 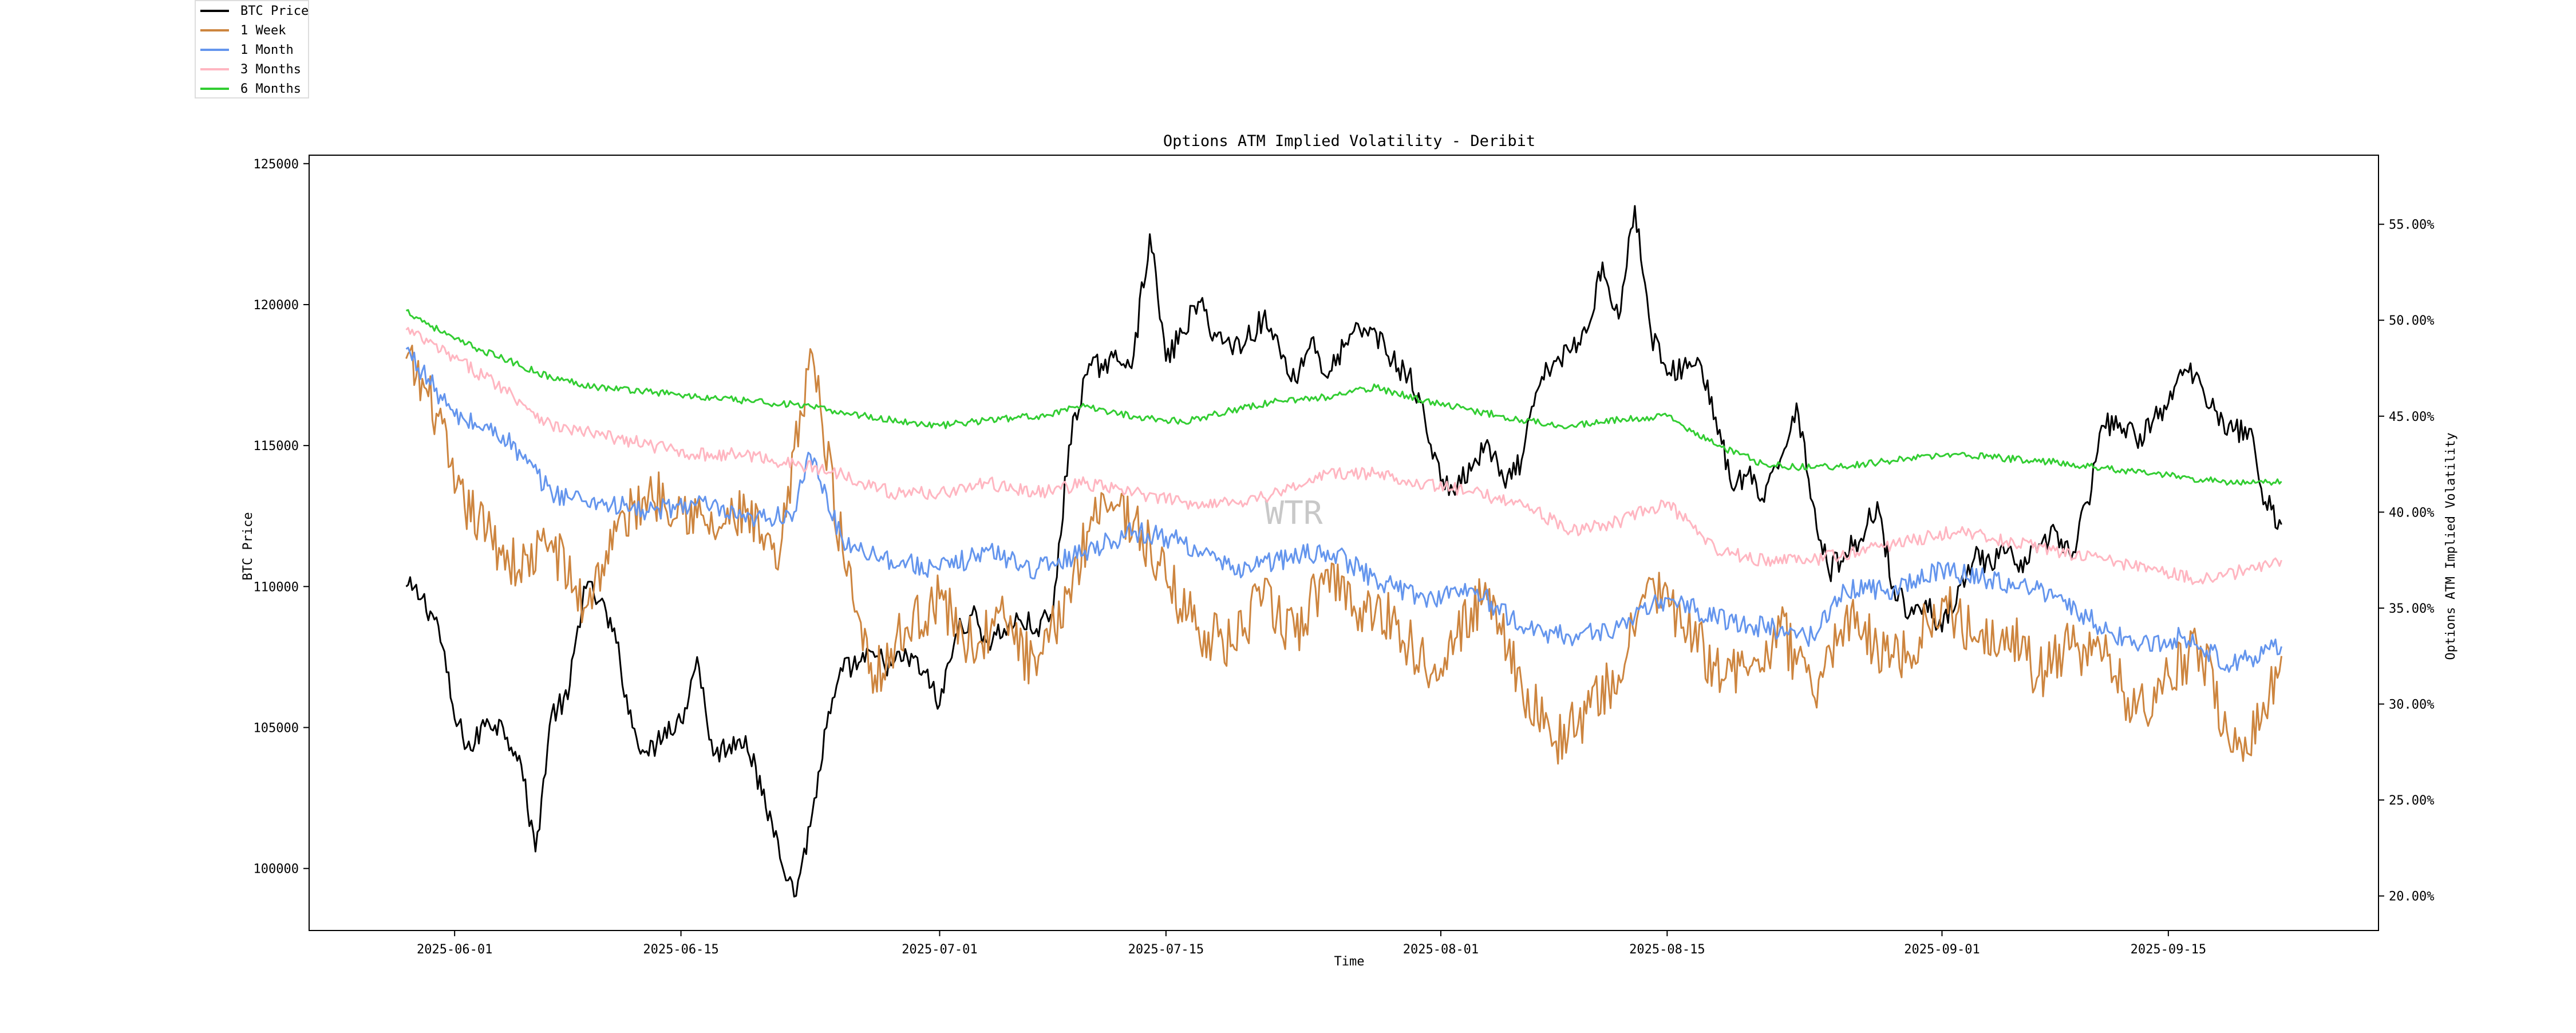 I want to click on y-right-tick-label: 25.00%, so click(x=2411, y=801).